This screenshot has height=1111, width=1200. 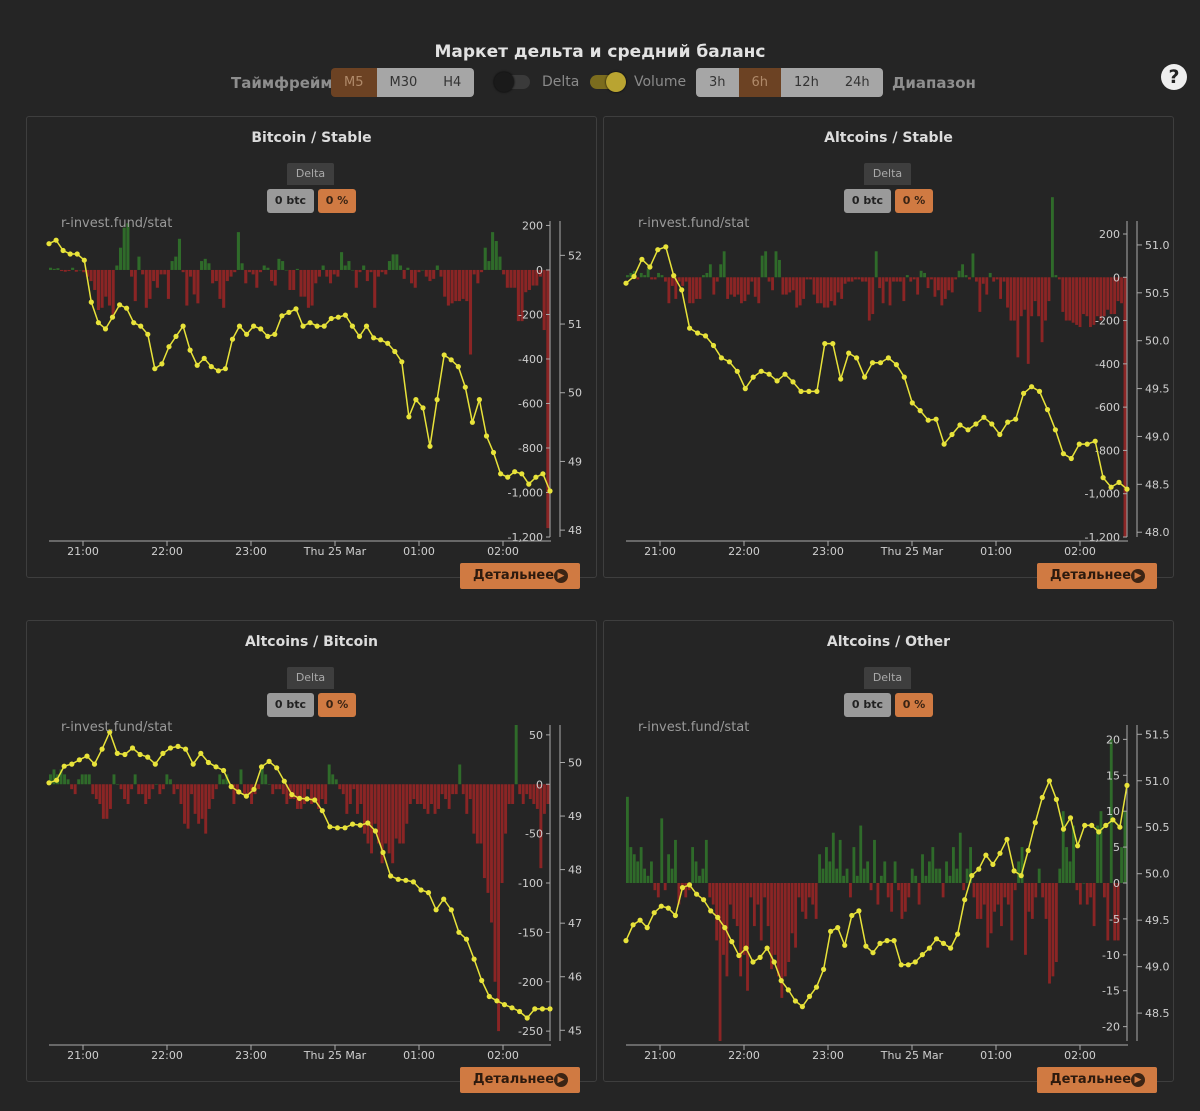 I want to click on balance-tick-label: 50, so click(x=575, y=762).